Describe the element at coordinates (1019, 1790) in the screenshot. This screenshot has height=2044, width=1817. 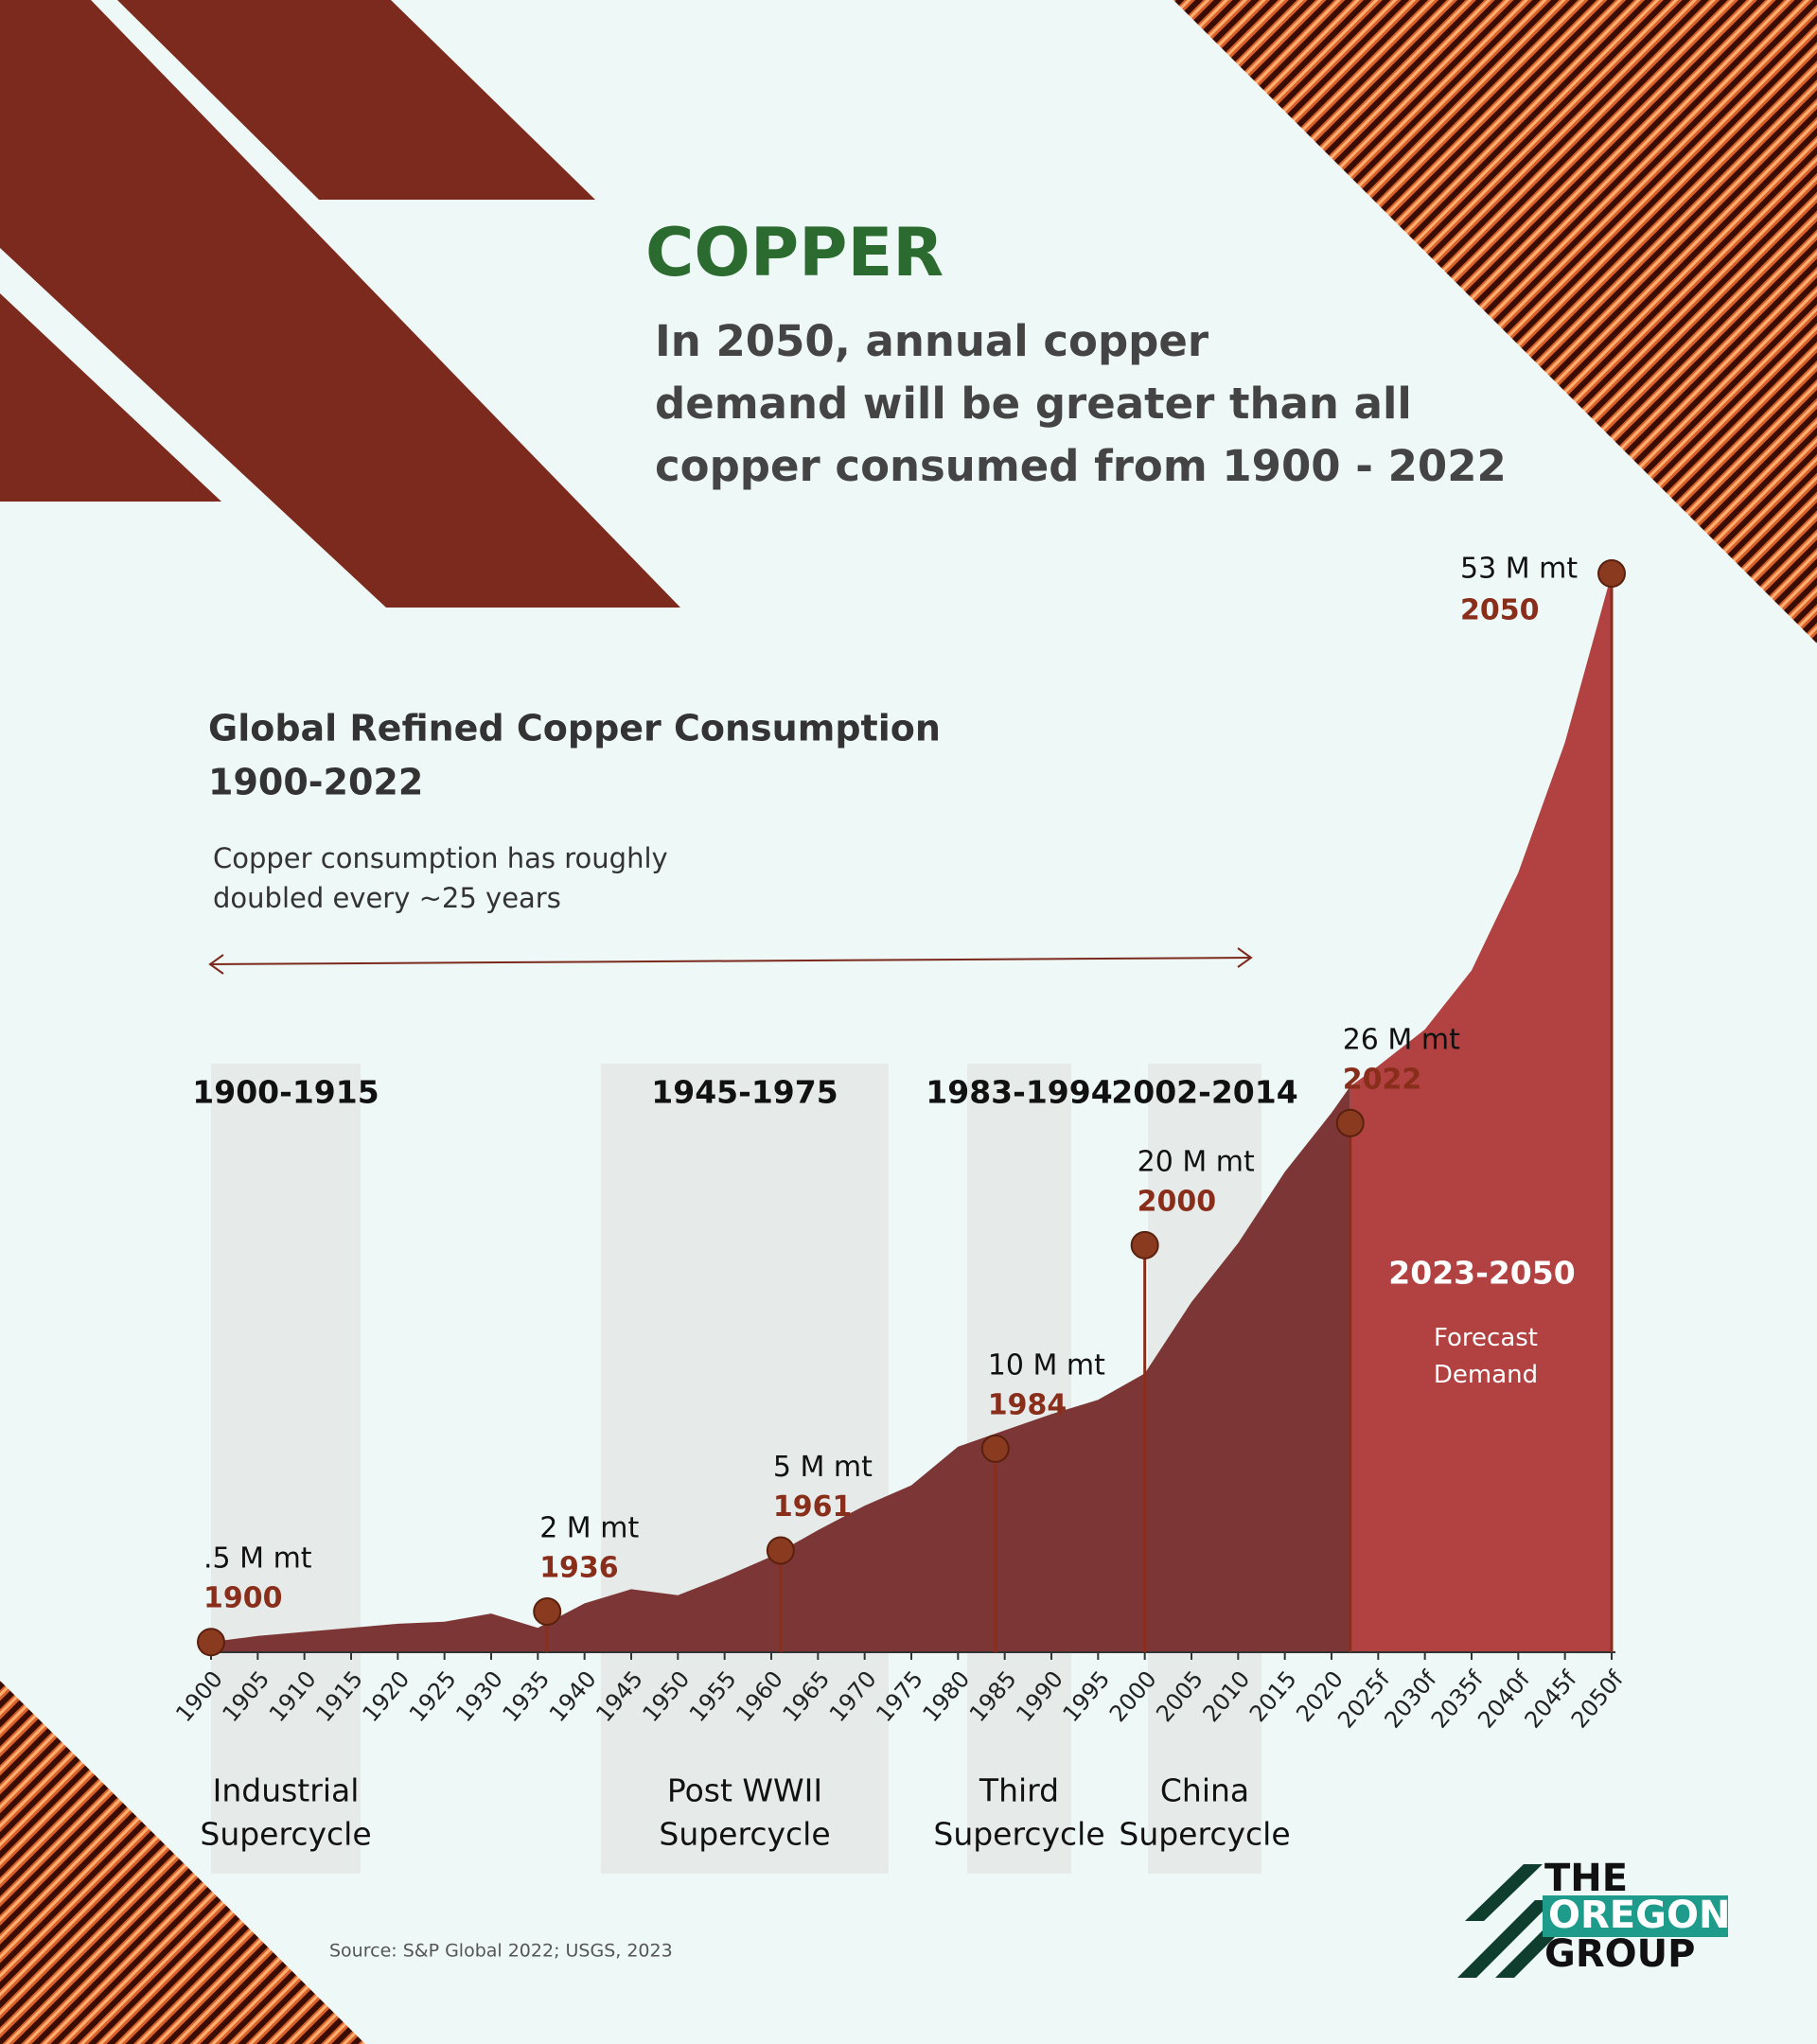
I see `supercycle-label: Third` at that location.